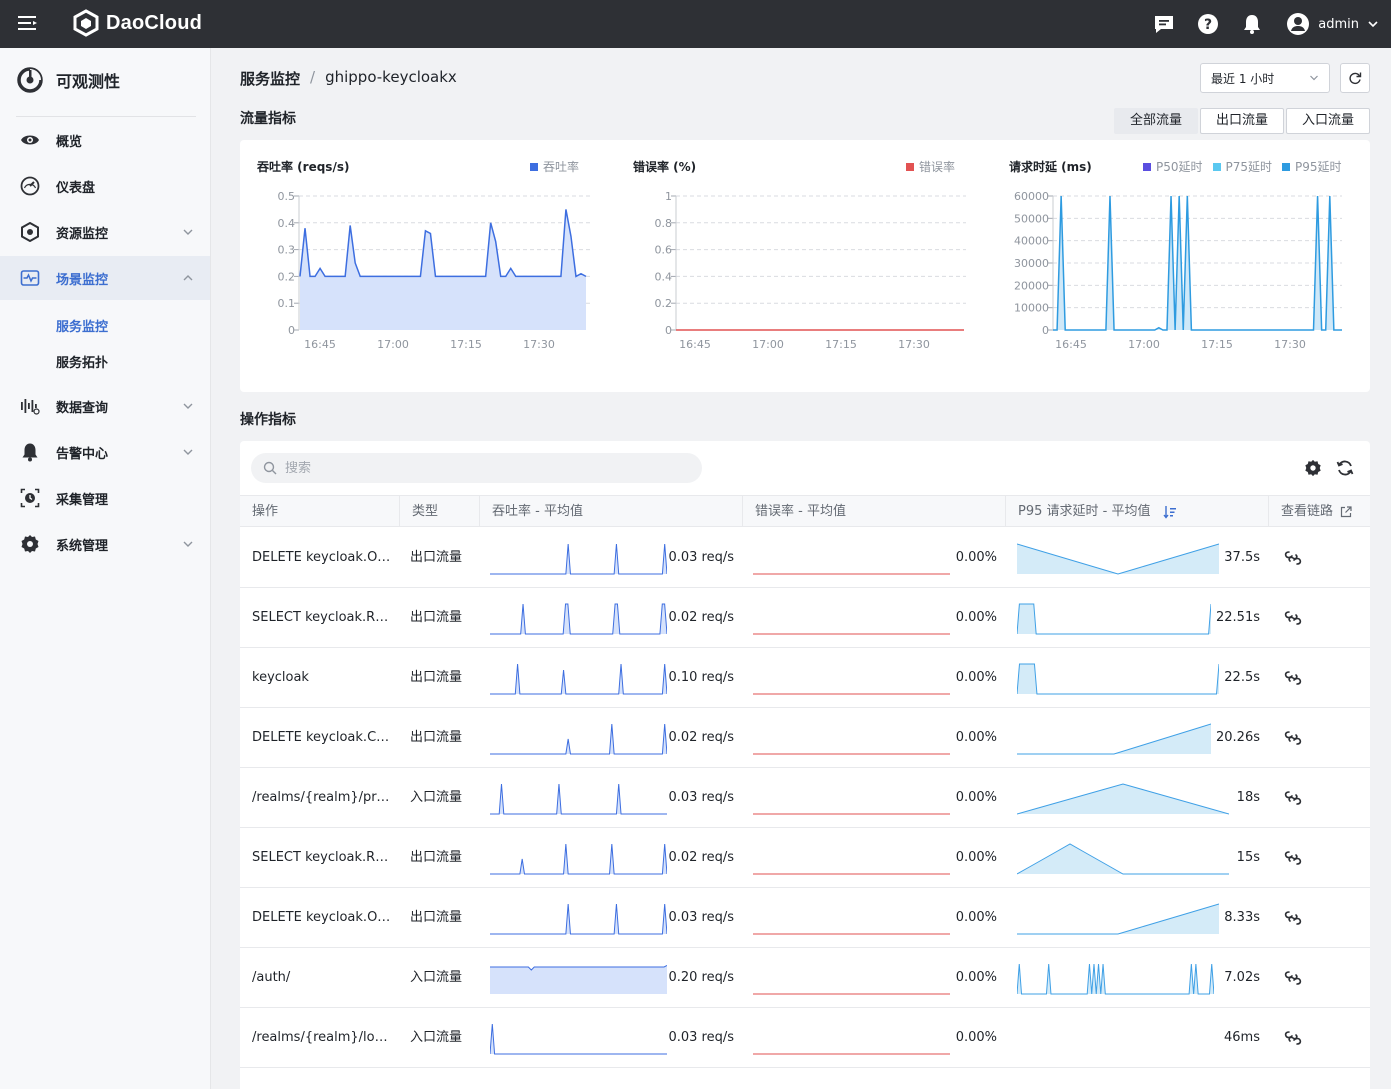 This screenshot has width=1391, height=1089. Describe the element at coordinates (439, 511) in the screenshot. I see `column-header-type: 类型` at that location.